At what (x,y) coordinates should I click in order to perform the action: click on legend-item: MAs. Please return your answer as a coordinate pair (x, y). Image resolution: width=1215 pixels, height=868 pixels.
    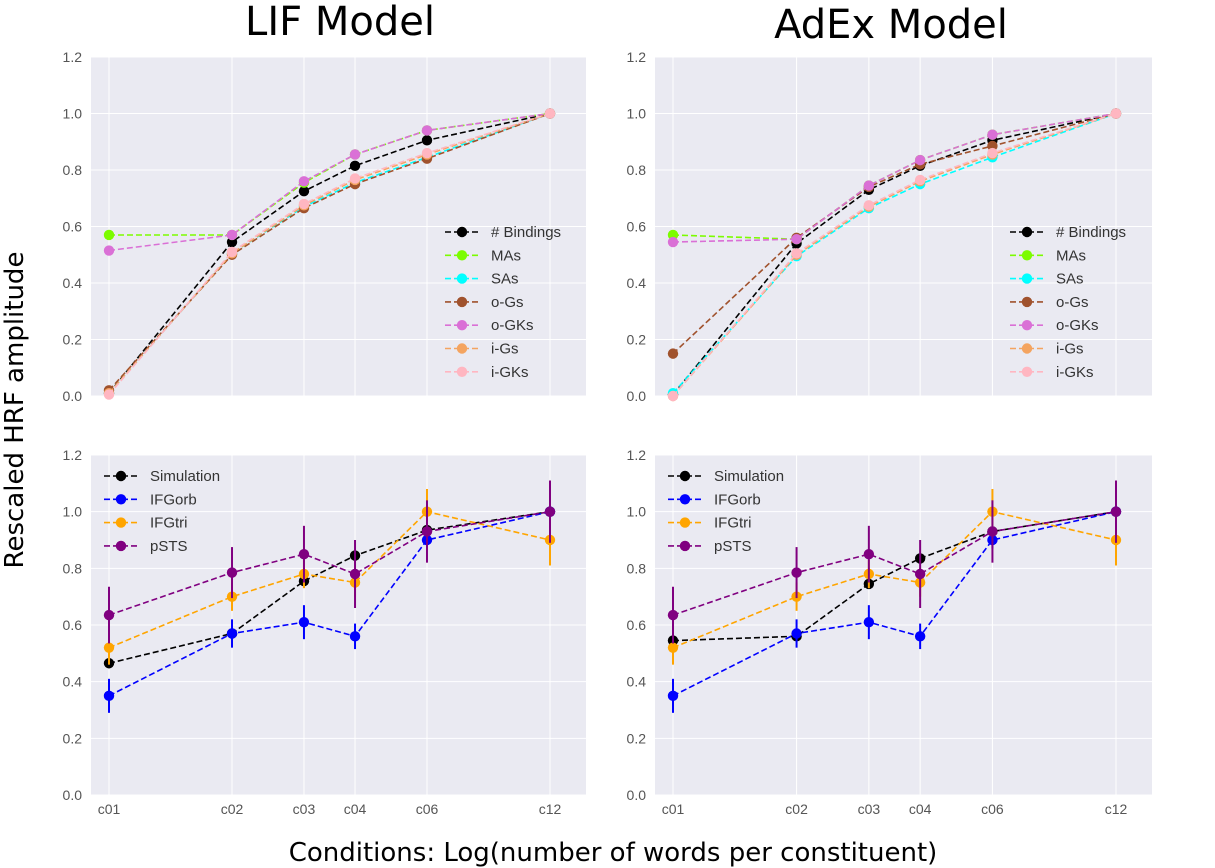
    Looking at the image, I should click on (1048, 255).